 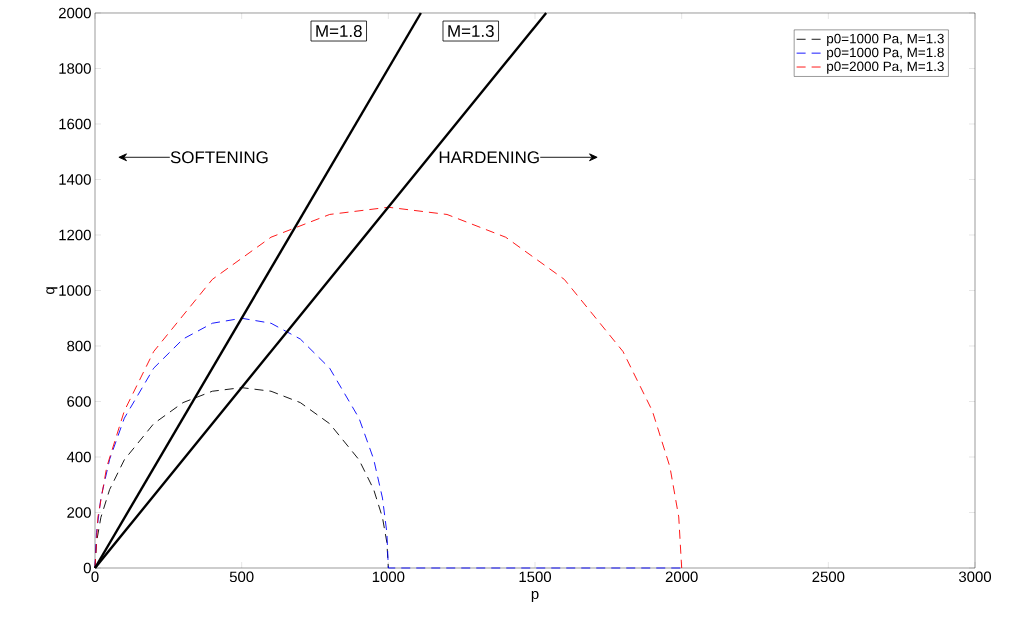 I want to click on y-tick-label: 1200, so click(x=75, y=235).